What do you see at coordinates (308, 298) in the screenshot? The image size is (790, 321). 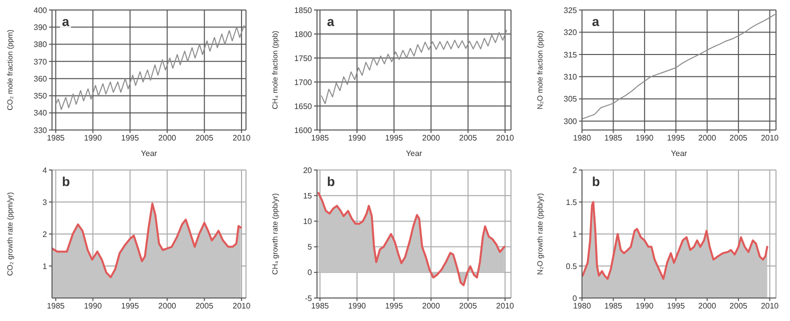 I see `y-tick-label: -5` at bounding box center [308, 298].